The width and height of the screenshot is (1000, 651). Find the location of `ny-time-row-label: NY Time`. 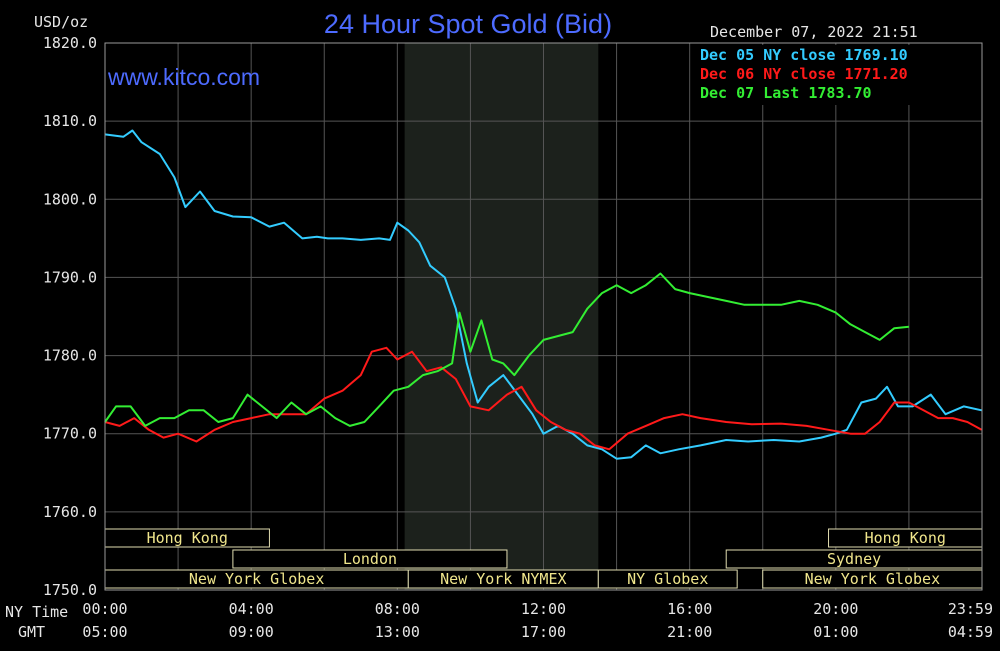

ny-time-row-label: NY Time is located at coordinates (36, 612).